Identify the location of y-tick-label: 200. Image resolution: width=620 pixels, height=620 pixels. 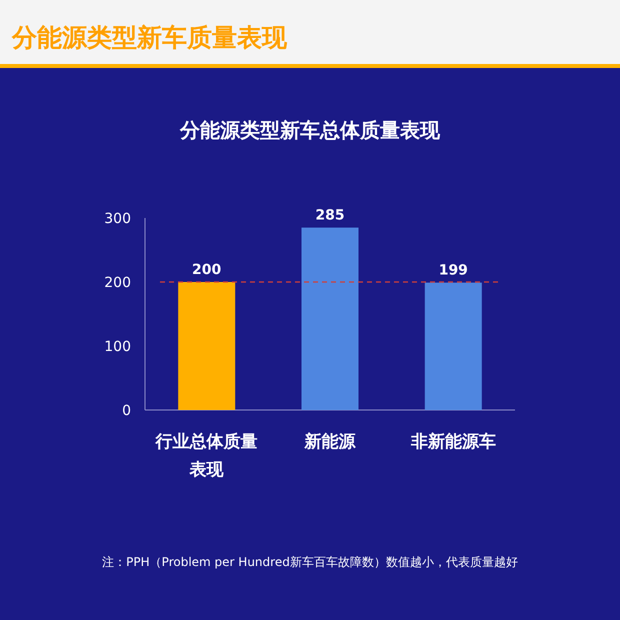
(117, 283).